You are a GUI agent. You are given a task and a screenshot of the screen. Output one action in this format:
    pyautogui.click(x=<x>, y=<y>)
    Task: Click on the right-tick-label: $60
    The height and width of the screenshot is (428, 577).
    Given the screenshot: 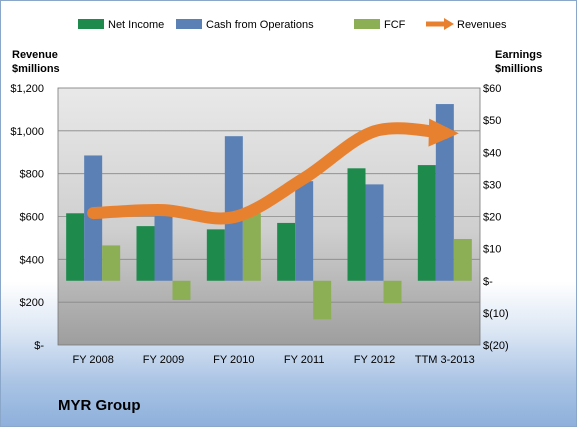 What is the action you would take?
    pyautogui.click(x=492, y=89)
    